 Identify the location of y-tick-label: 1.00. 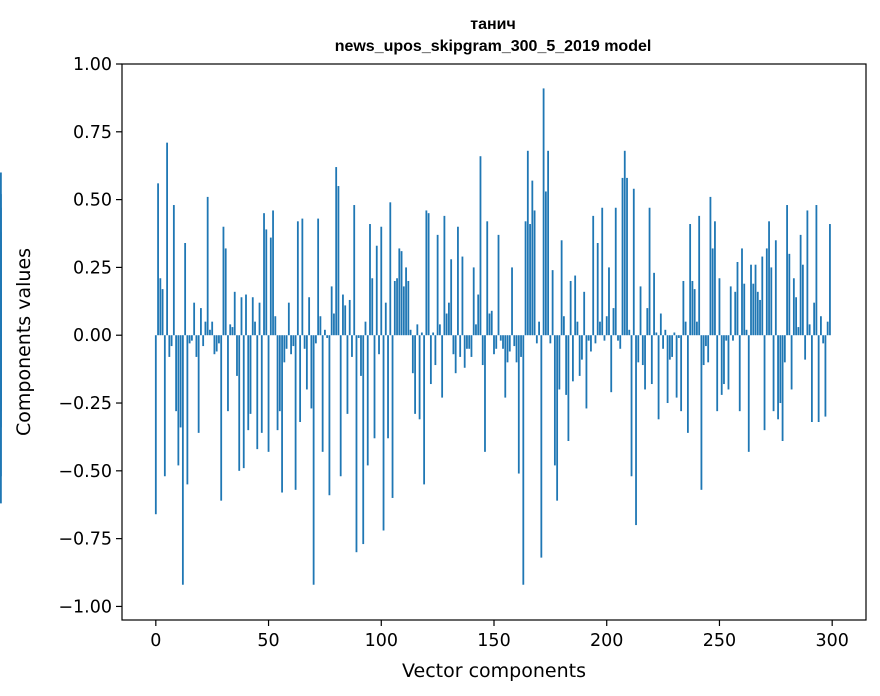
(92, 65).